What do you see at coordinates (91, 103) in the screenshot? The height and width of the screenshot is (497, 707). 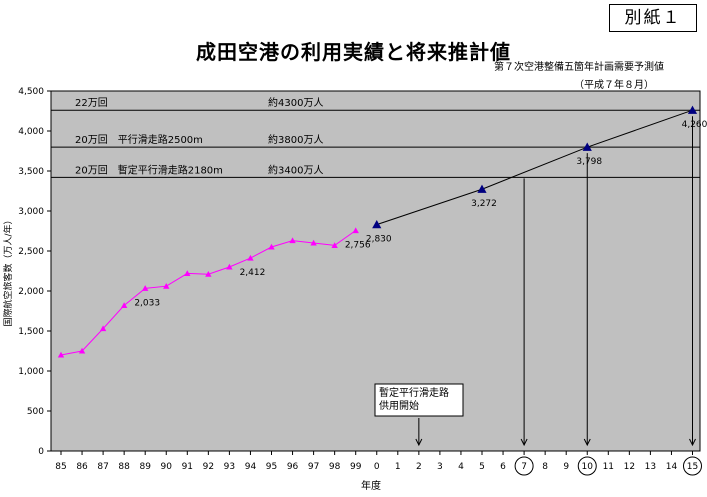 I see `reference-line-label: 22万回` at bounding box center [91, 103].